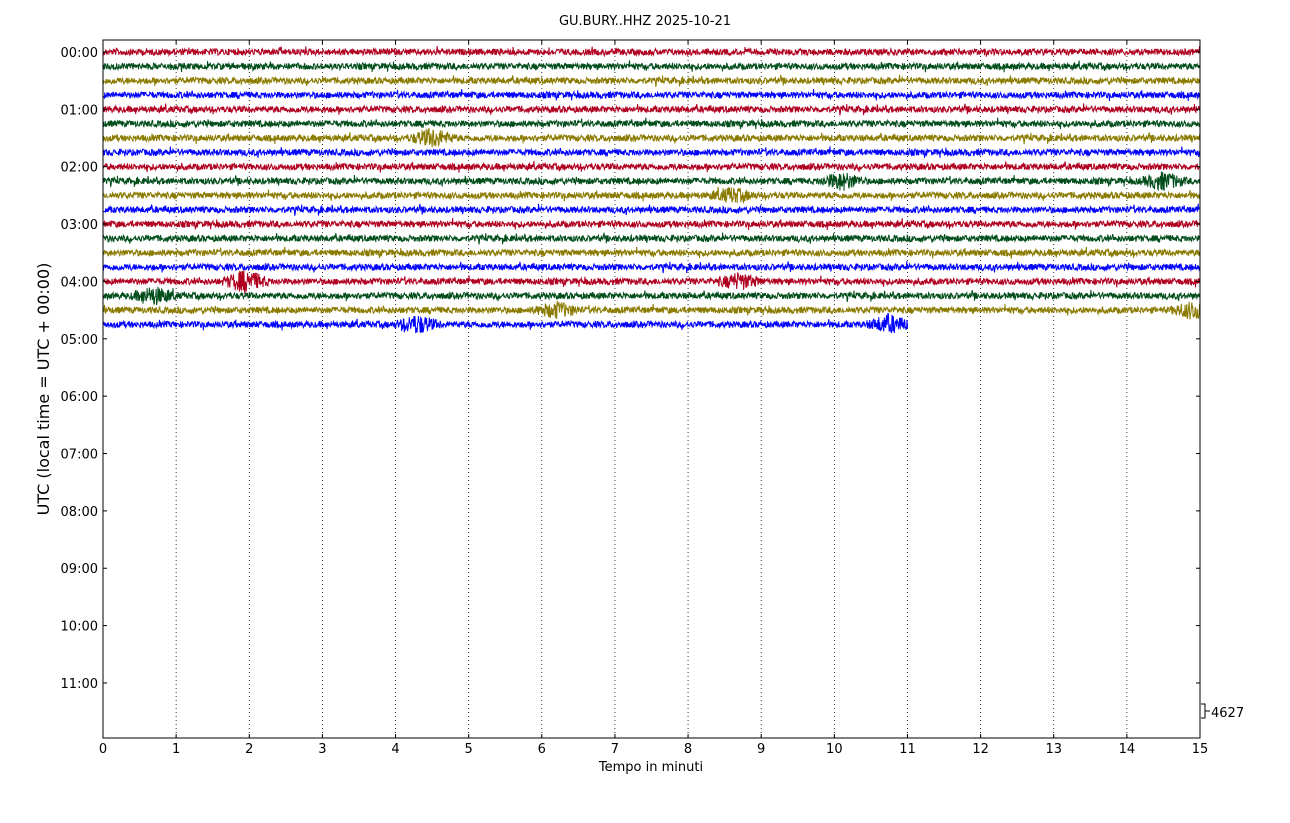 The image size is (1290, 823). I want to click on x-tick-label: 8, so click(688, 749).